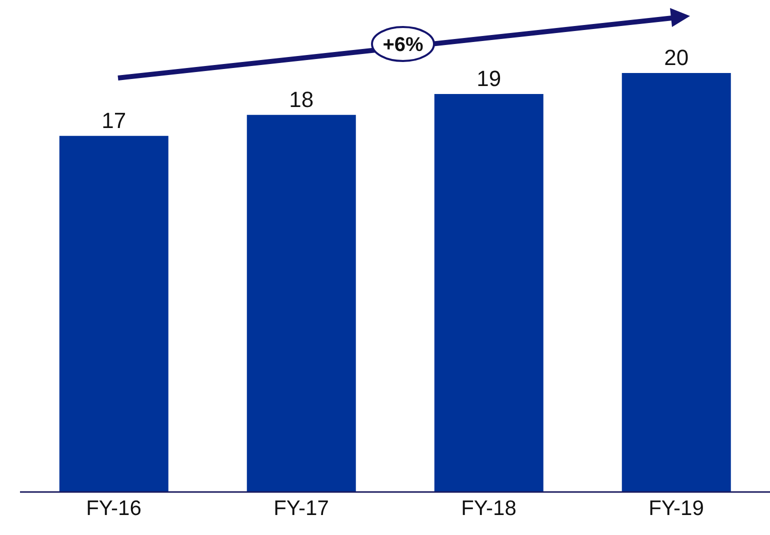 The height and width of the screenshot is (535, 770). Describe the element at coordinates (403, 45) in the screenshot. I see `text: +6%` at that location.